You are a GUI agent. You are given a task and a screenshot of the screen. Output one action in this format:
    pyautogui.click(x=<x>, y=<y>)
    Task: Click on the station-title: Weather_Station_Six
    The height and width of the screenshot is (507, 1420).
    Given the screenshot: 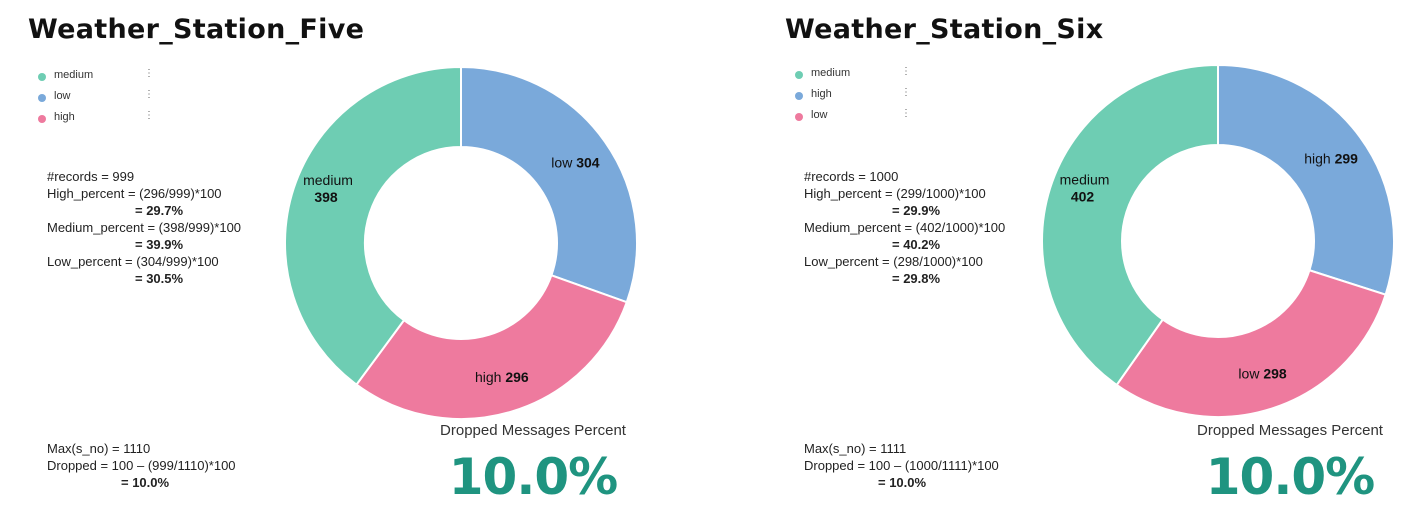 What is the action you would take?
    pyautogui.click(x=944, y=29)
    